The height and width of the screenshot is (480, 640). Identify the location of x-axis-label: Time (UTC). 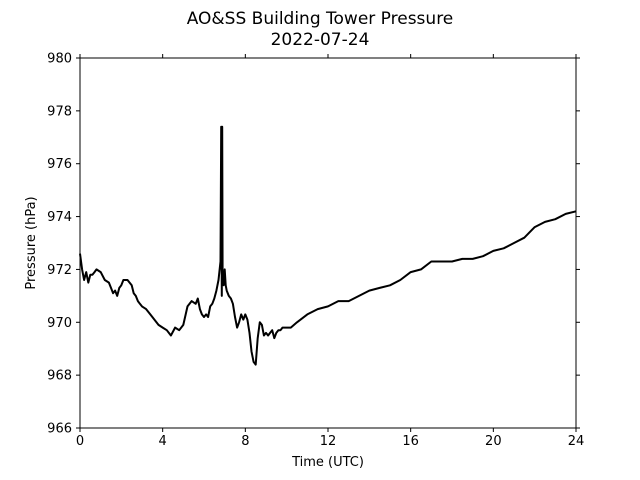
(327, 462).